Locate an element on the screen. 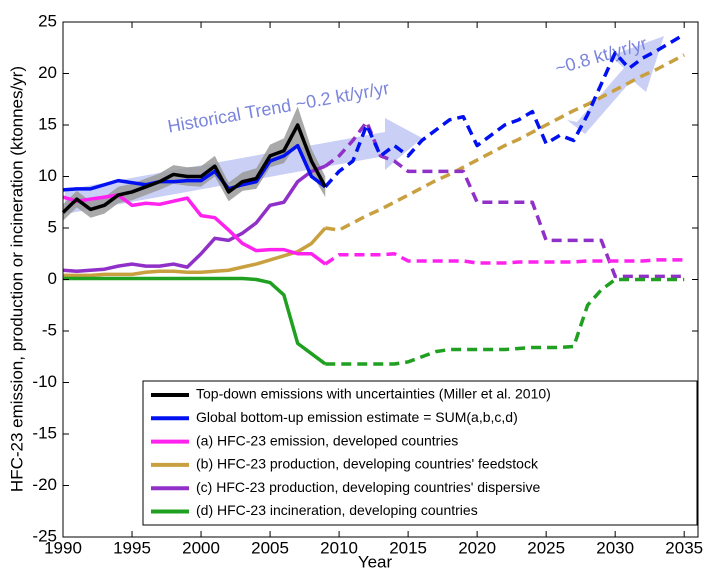 The width and height of the screenshot is (707, 573). x-tick-label: 2035 is located at coordinates (684, 547).